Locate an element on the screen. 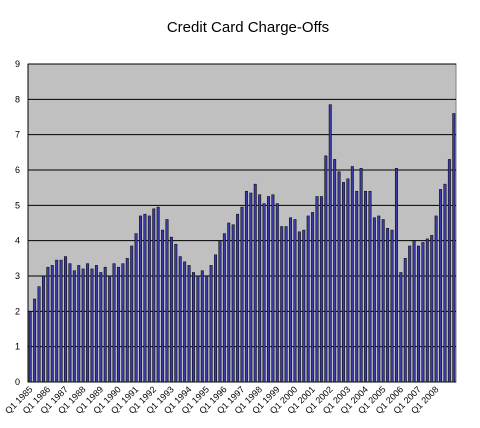 This screenshot has width=480, height=428. chart-title: Credit Card Charge-Offs is located at coordinates (248, 27).